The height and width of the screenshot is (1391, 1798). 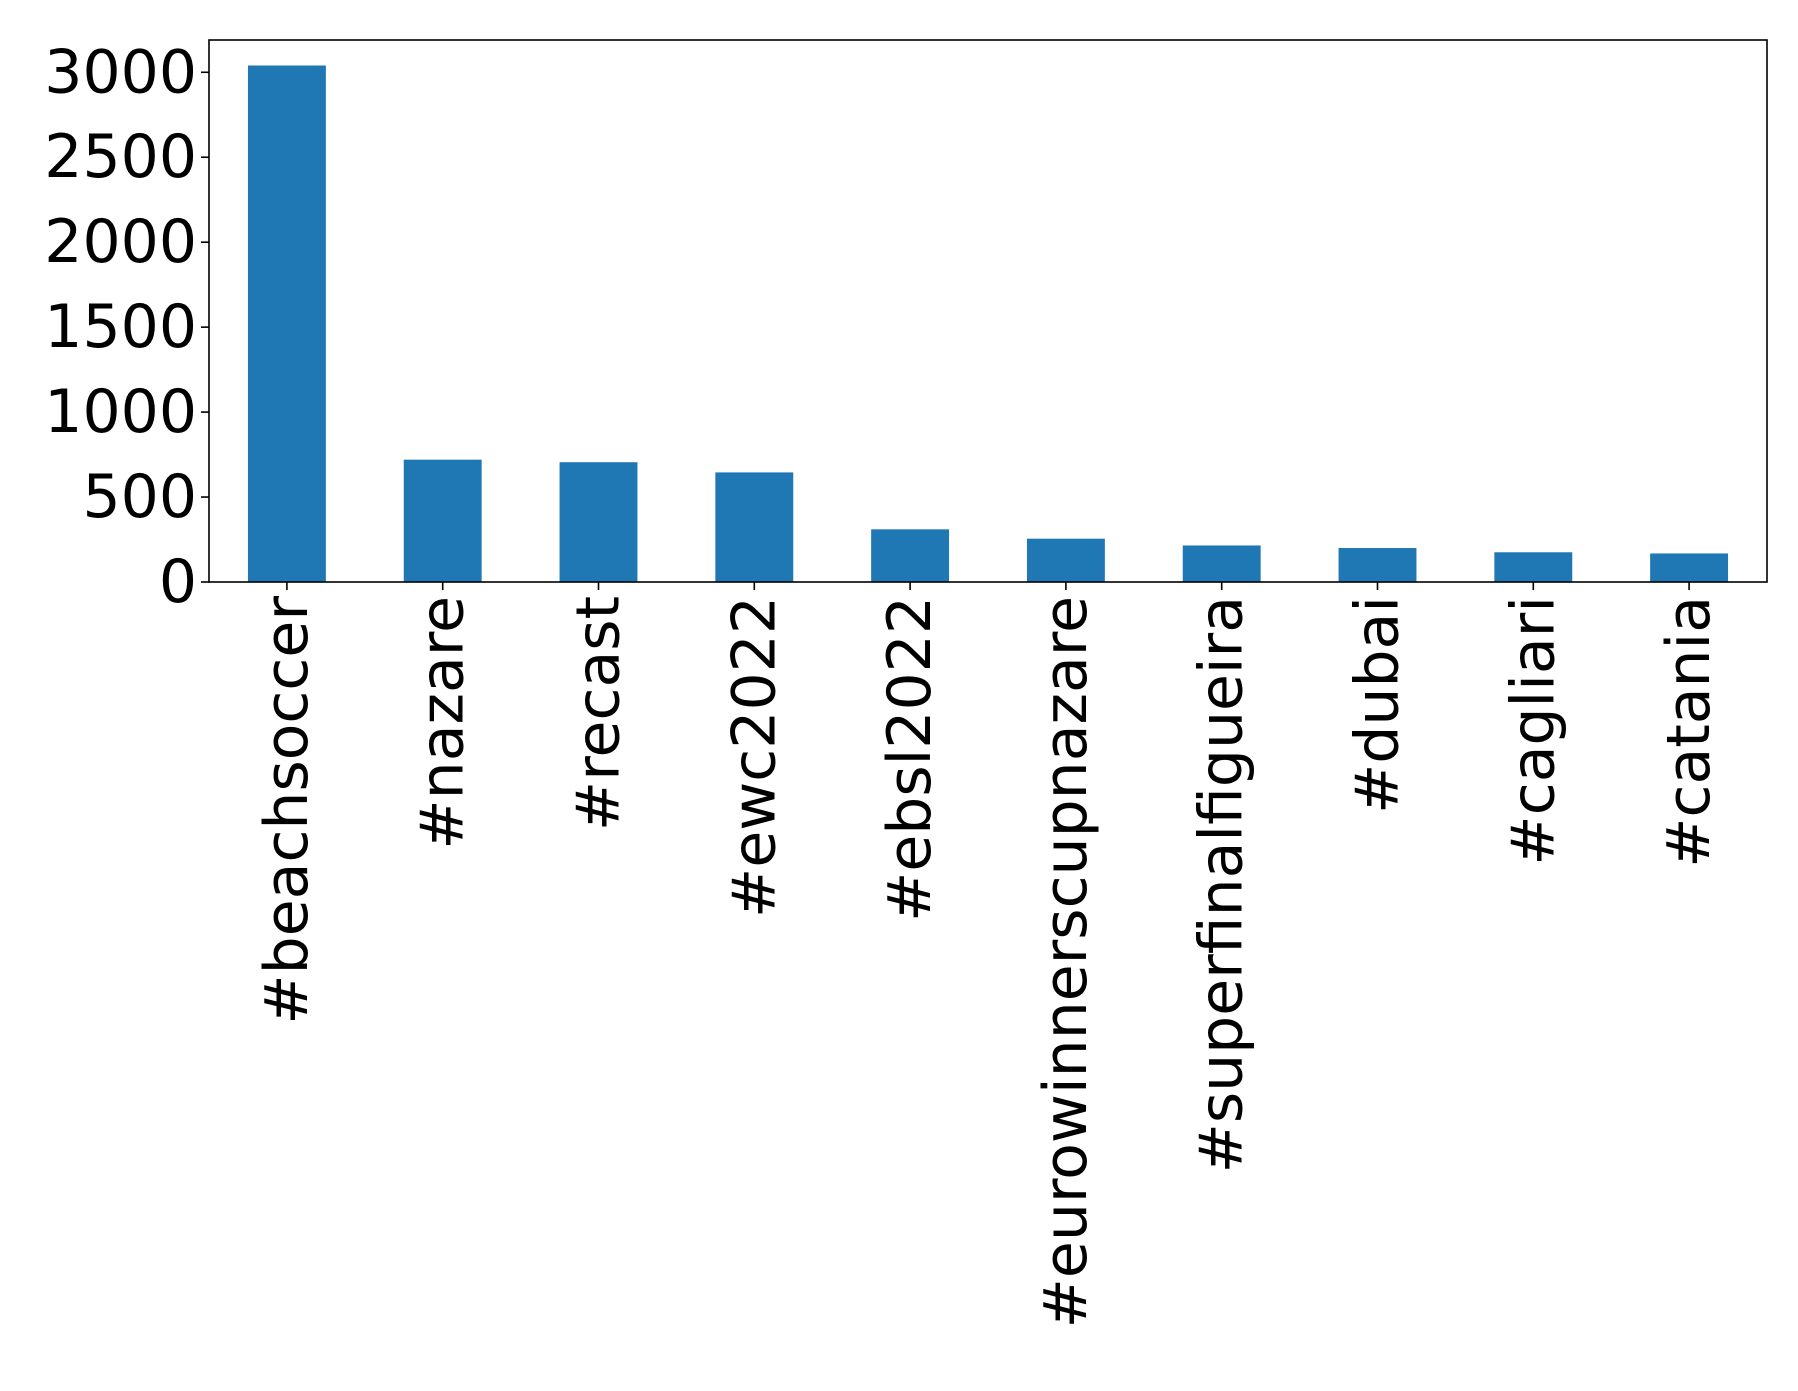 What do you see at coordinates (139, 497) in the screenshot?
I see `y-tick-label: 500` at bounding box center [139, 497].